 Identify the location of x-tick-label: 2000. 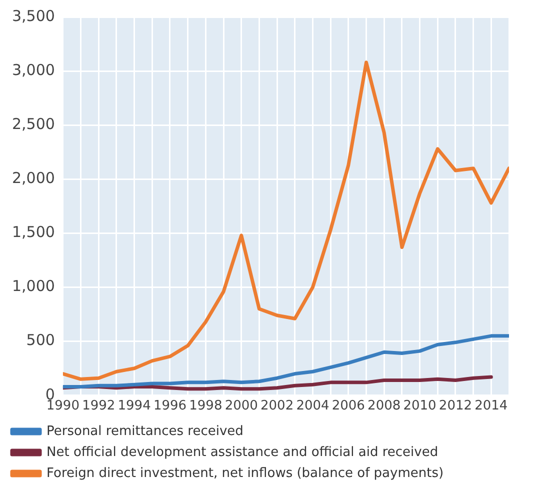
(241, 406).